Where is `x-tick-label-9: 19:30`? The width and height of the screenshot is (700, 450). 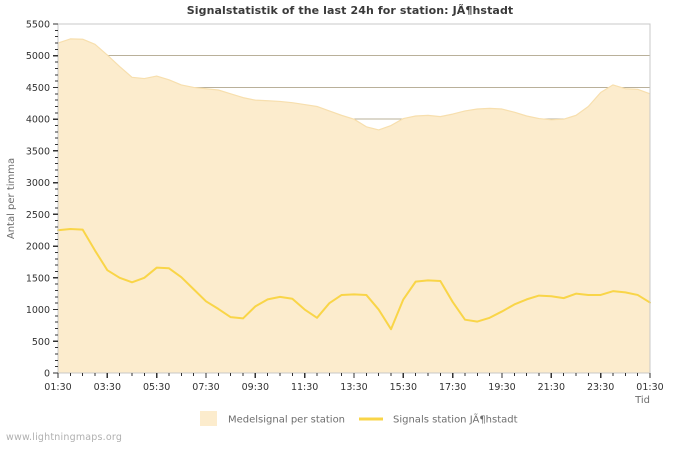
x-tick-label-9: 19:30 is located at coordinates (501, 387).